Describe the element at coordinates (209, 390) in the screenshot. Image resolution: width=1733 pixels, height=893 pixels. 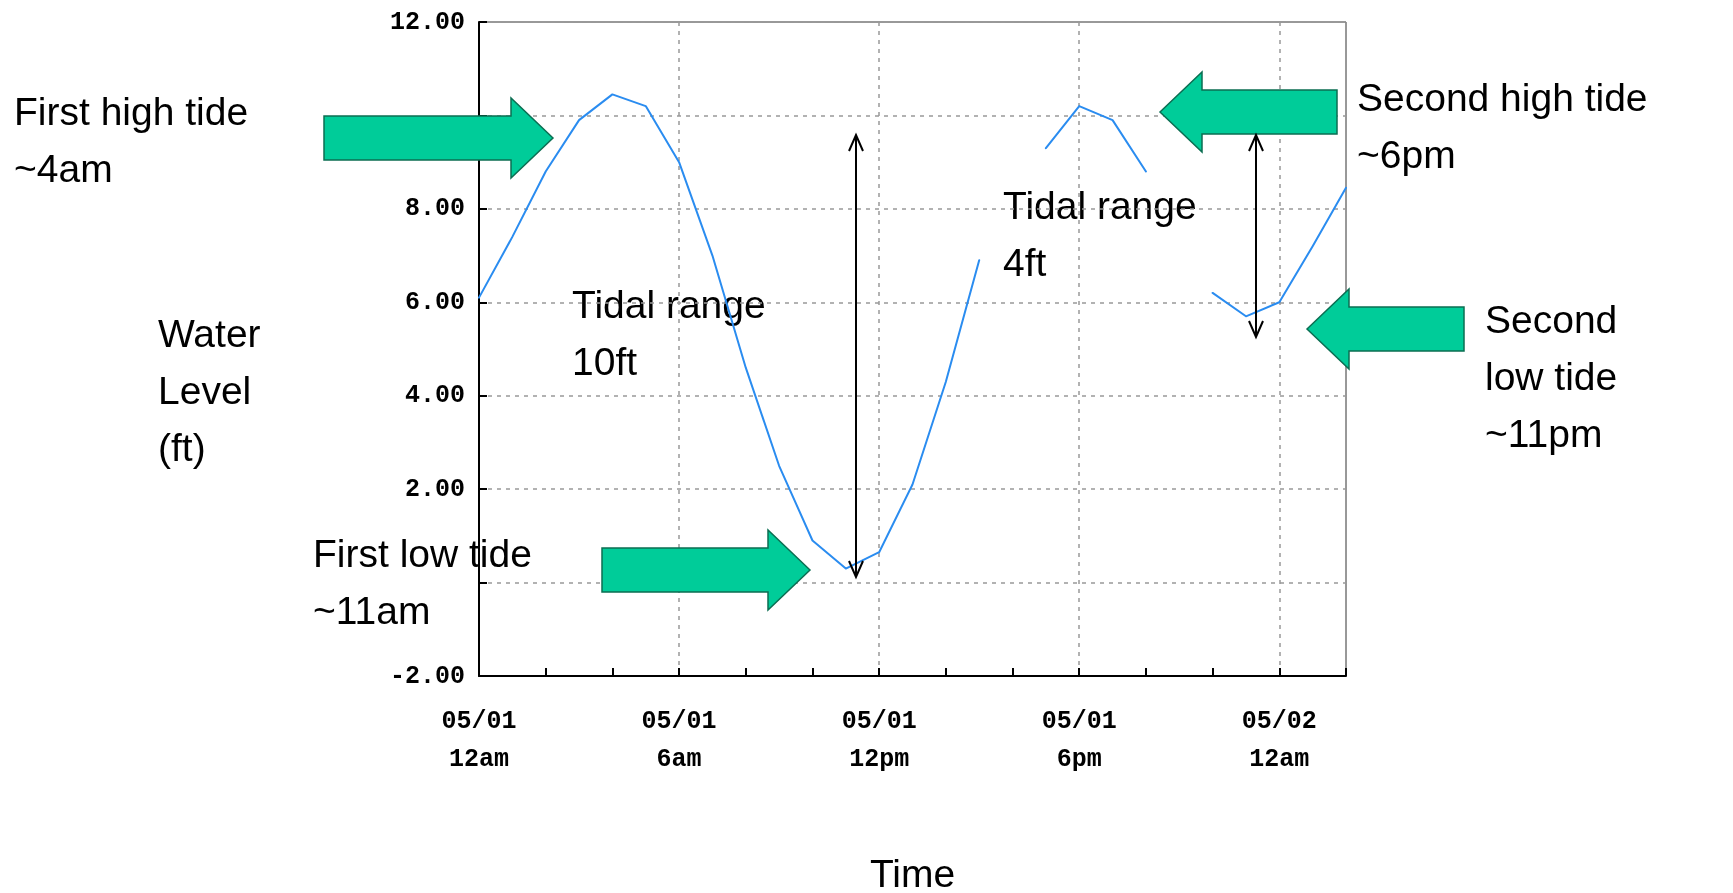
I see `y-axis-title: Water Level (ft)` at that location.